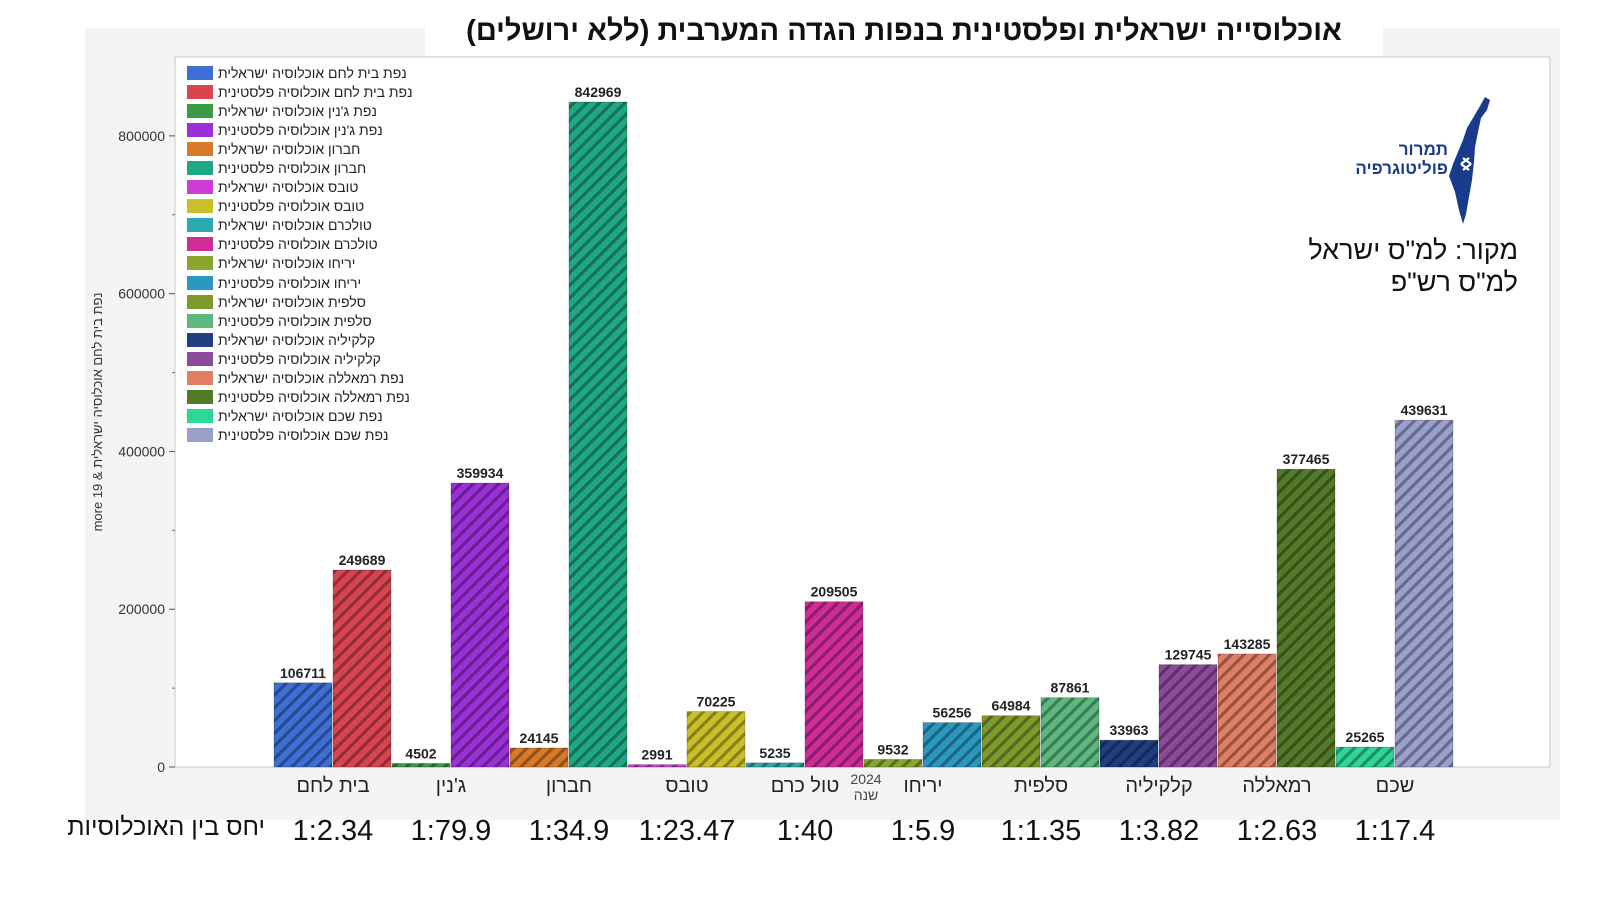 Image resolution: width=1600 pixels, height=900 pixels. What do you see at coordinates (288, 187) in the screenshot?
I see `legend-label: טובס אוכלוסיה ישראלית` at bounding box center [288, 187].